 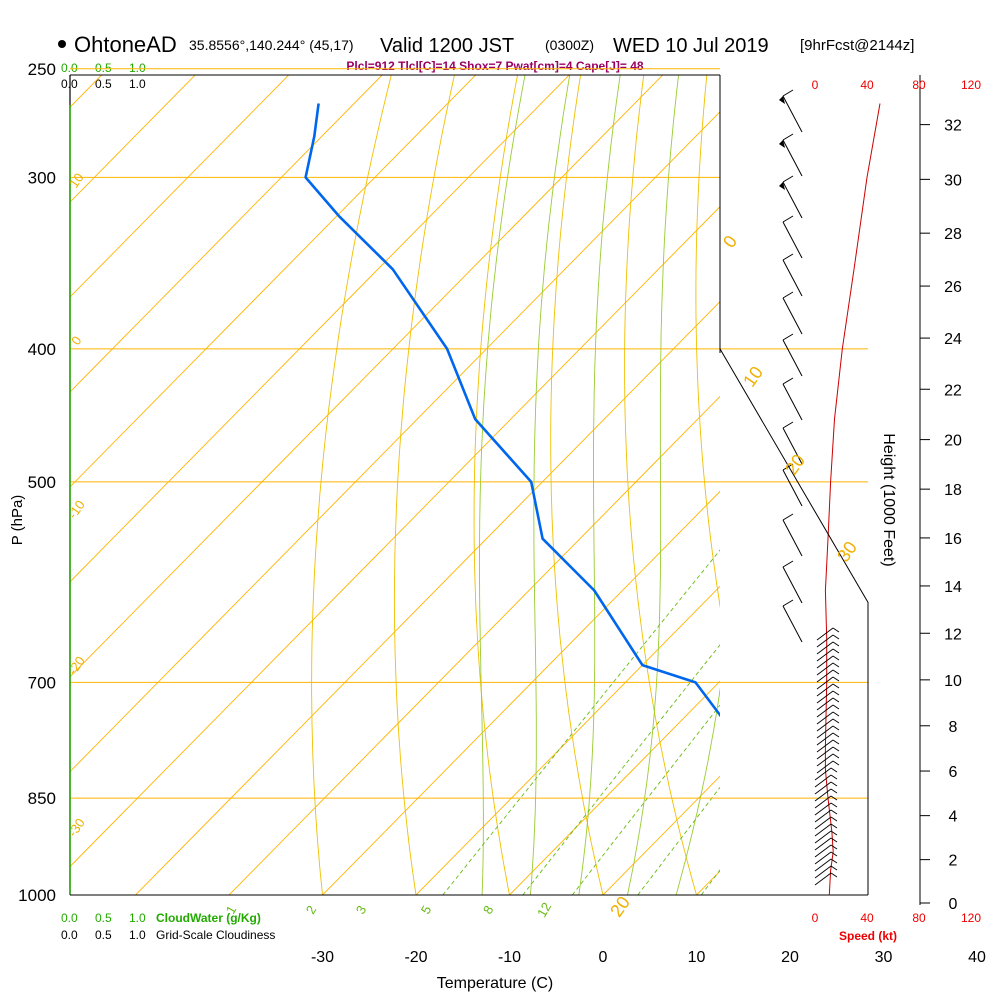 I want to click on height-tick-label: 10, so click(x=953, y=681).